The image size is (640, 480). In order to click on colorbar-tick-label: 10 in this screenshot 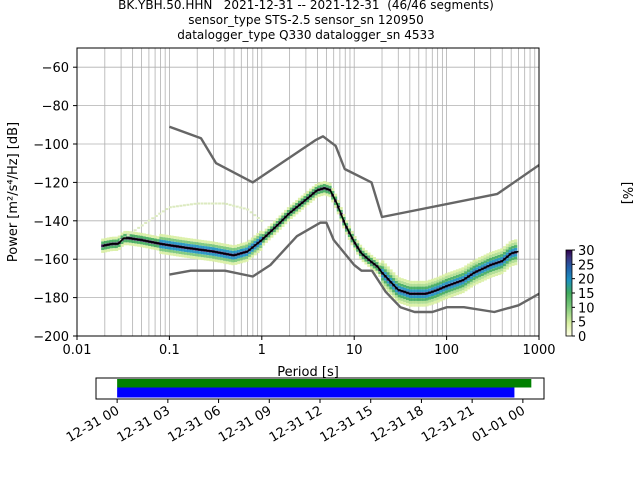, I will do `click(586, 308)`.